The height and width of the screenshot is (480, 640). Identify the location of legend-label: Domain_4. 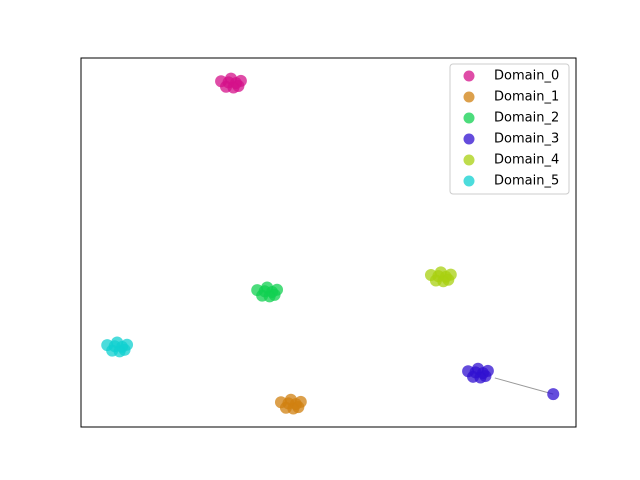
(526, 160).